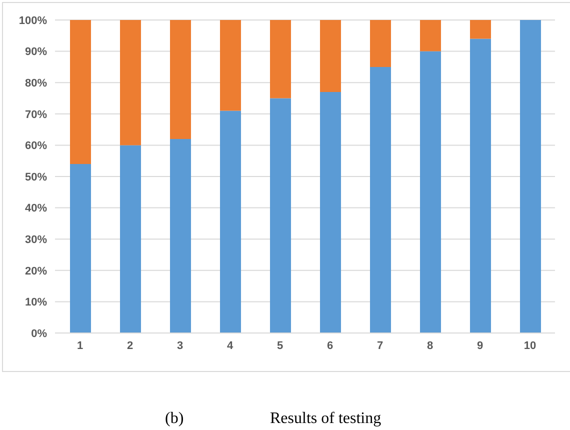 The height and width of the screenshot is (430, 570). What do you see at coordinates (280, 346) in the screenshot?
I see `x-tick-label: 5` at bounding box center [280, 346].